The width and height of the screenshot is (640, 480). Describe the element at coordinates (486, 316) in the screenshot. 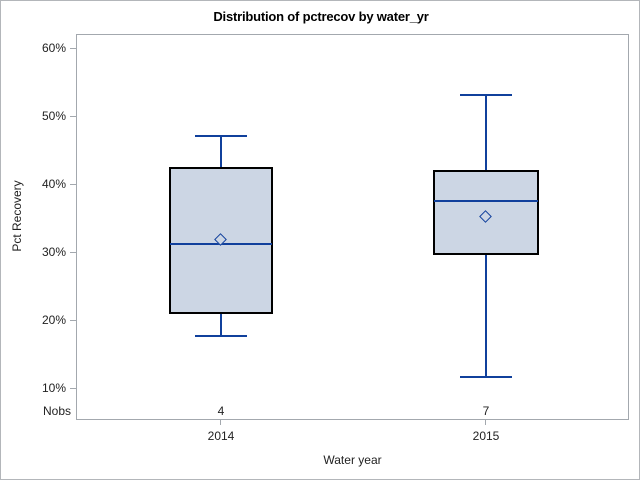

I see `whisker-lower-2015` at that location.